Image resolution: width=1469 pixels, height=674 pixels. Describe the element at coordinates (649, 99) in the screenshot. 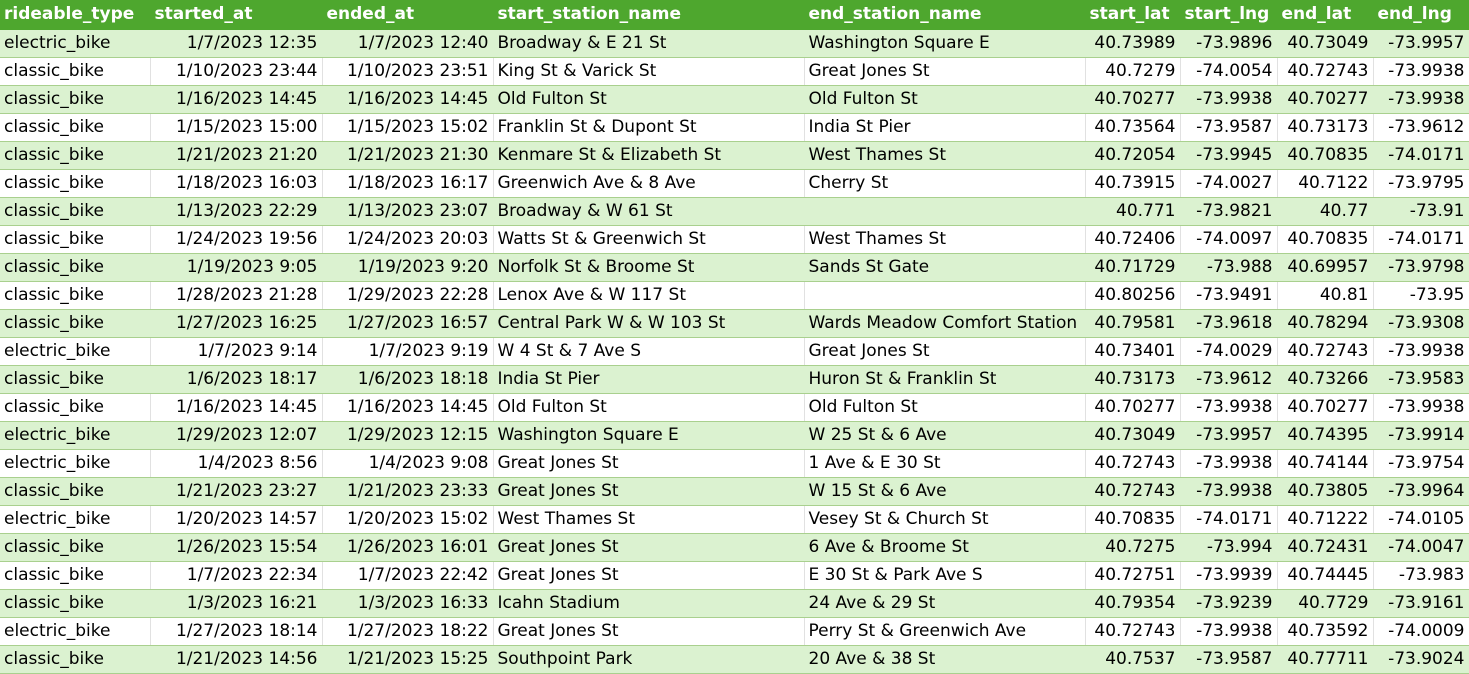

I see `start-station-name-cell: Old Fulton St` at that location.